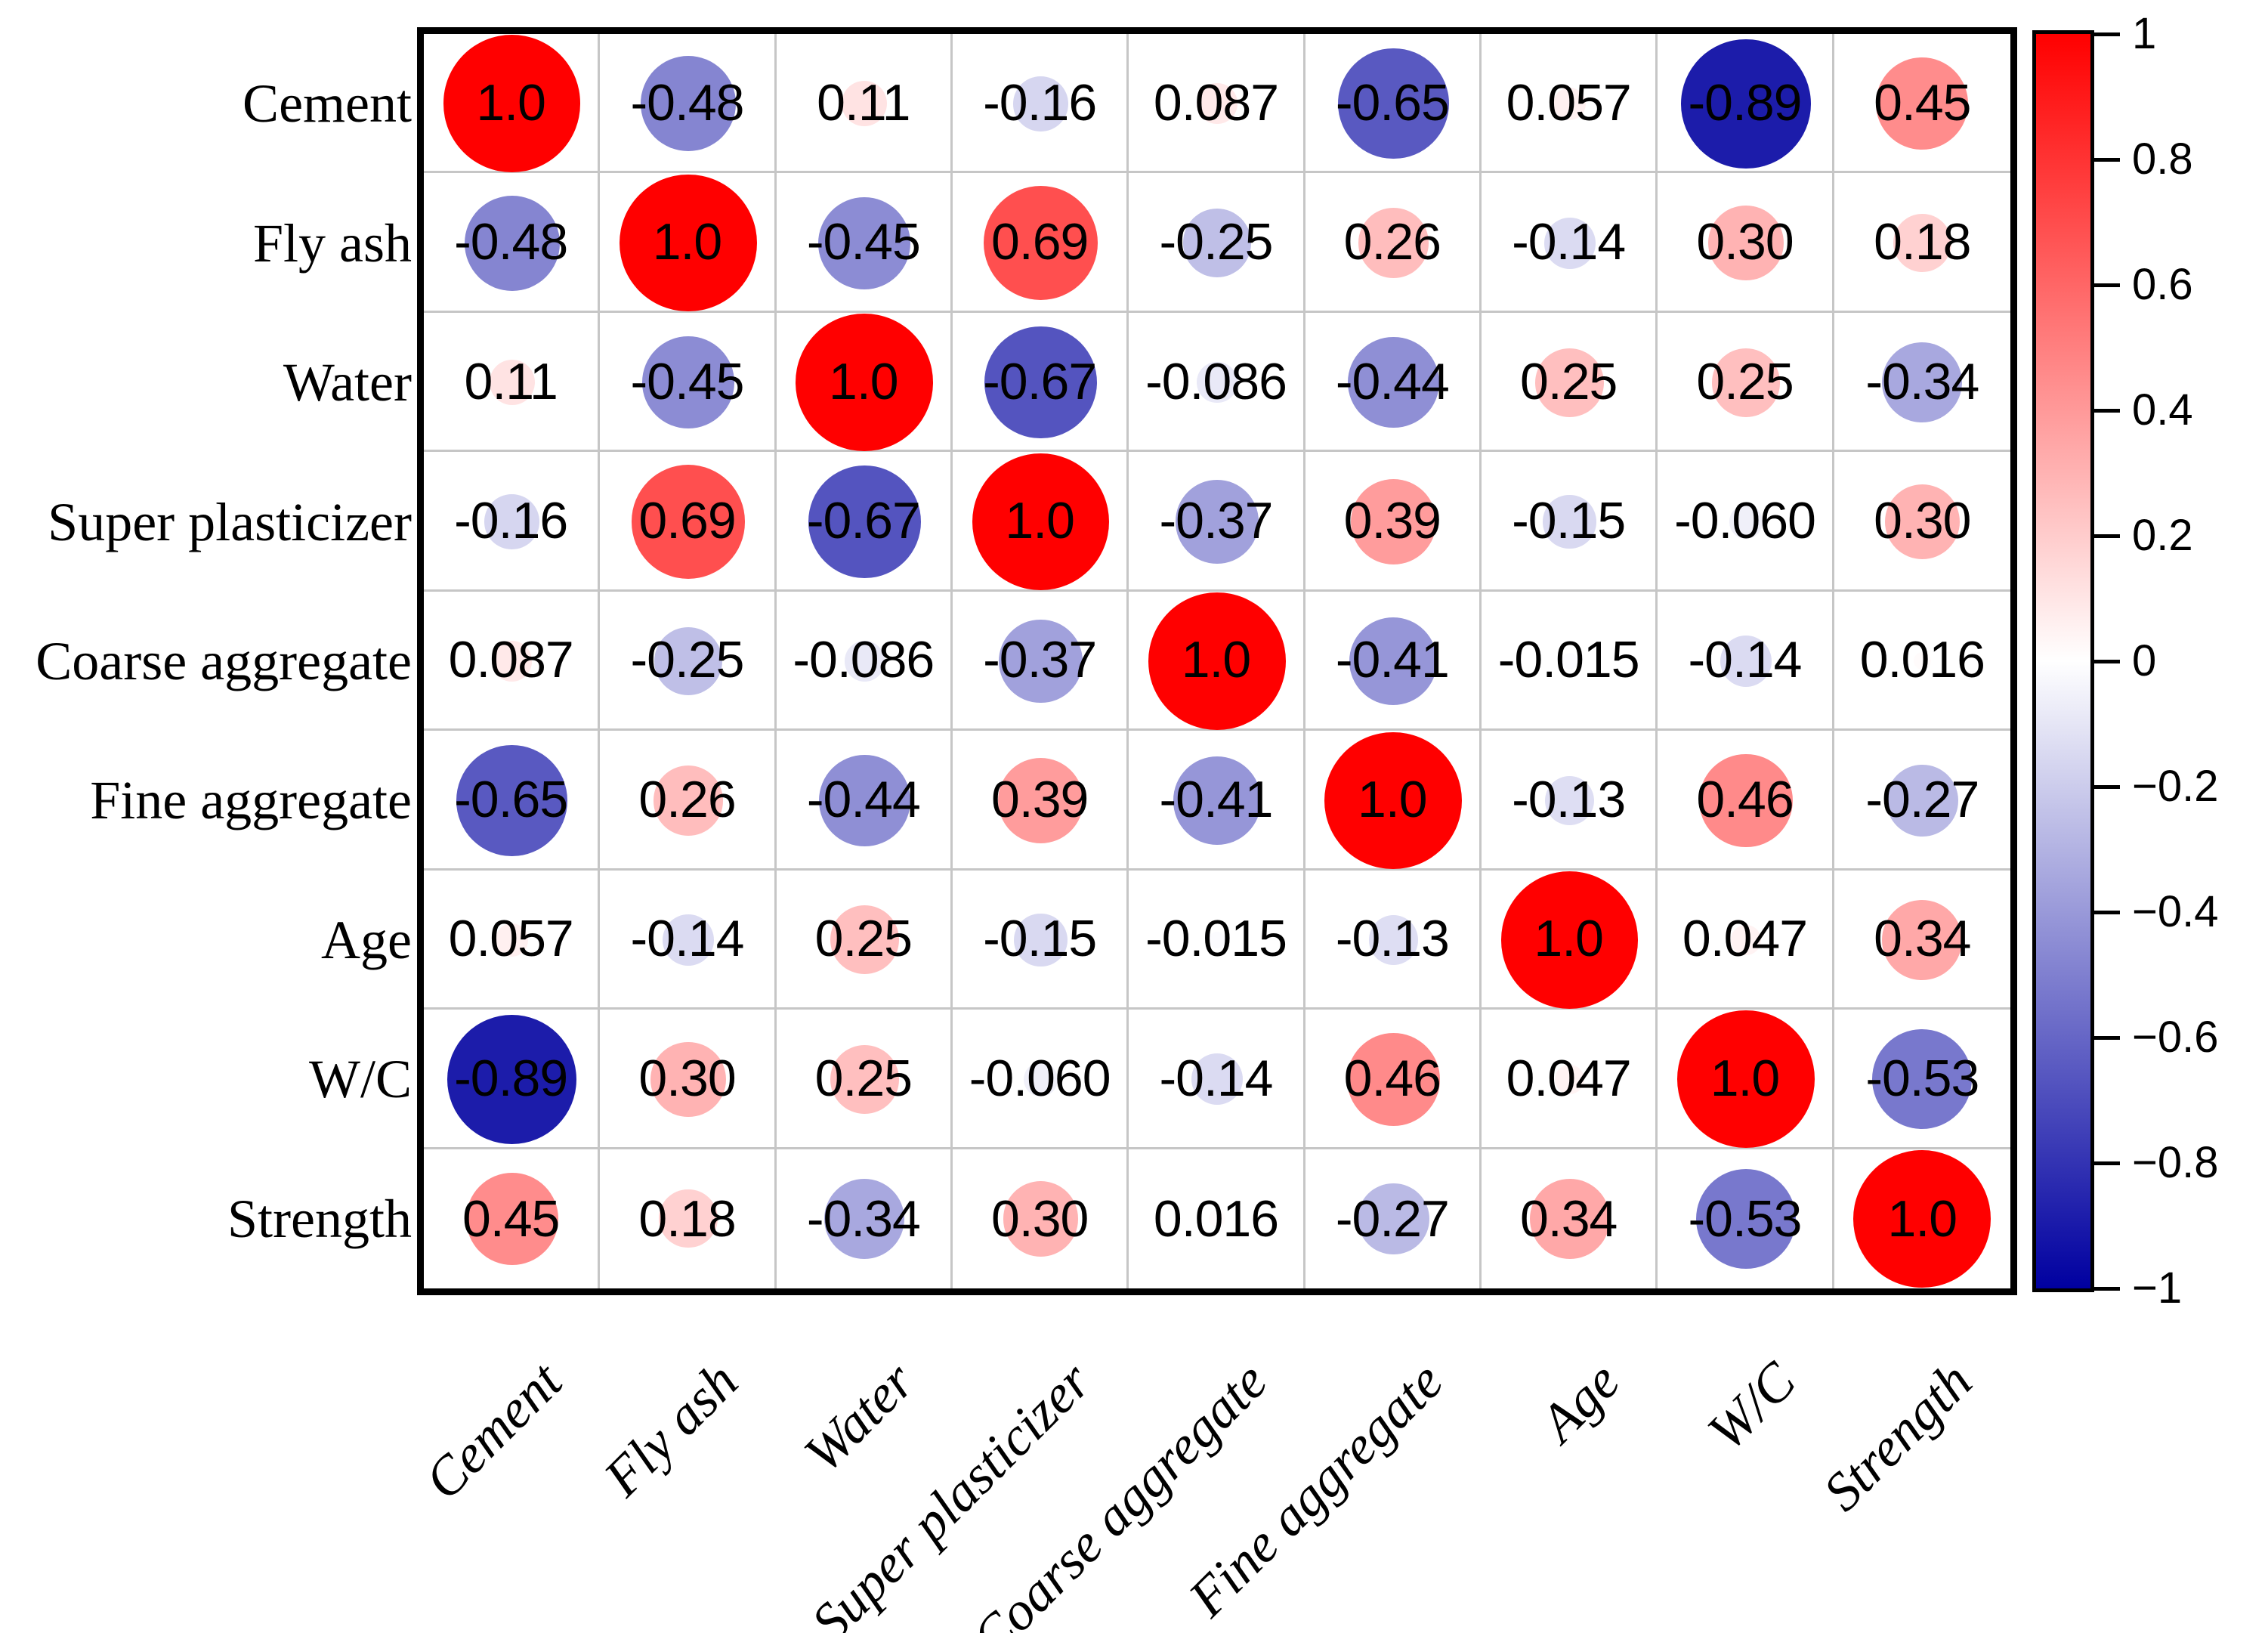  I want to click on cell-value: 0.69, so click(687, 521).